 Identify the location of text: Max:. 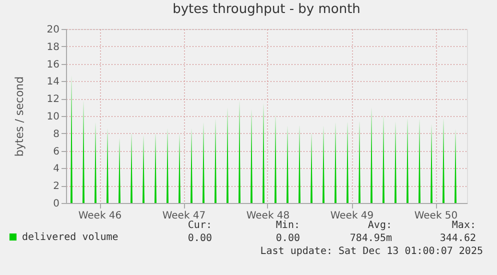
(464, 225).